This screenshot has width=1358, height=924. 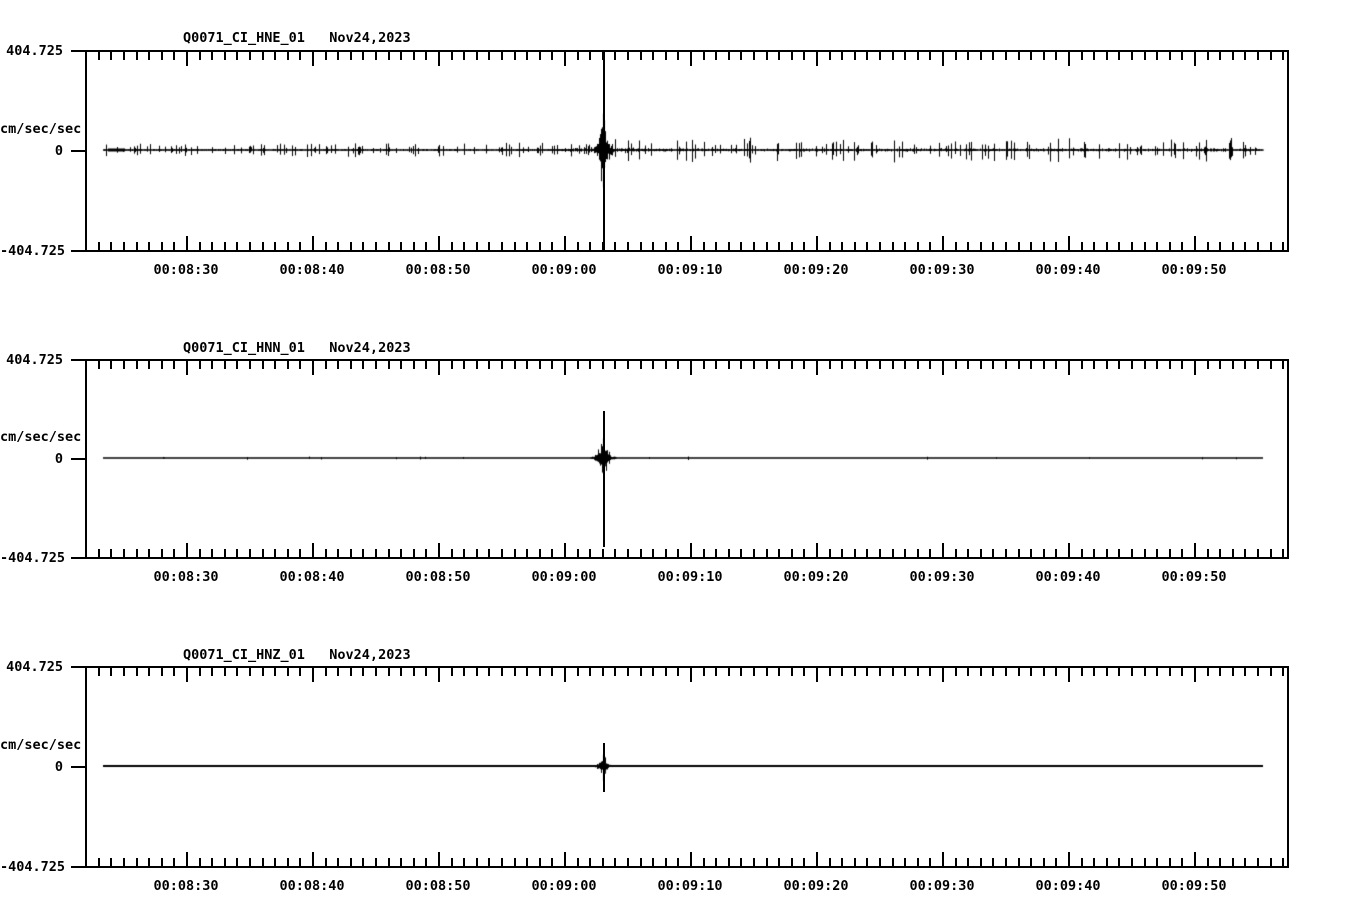 I want to click on y-axis-max-label: 404.725, so click(x=34, y=667).